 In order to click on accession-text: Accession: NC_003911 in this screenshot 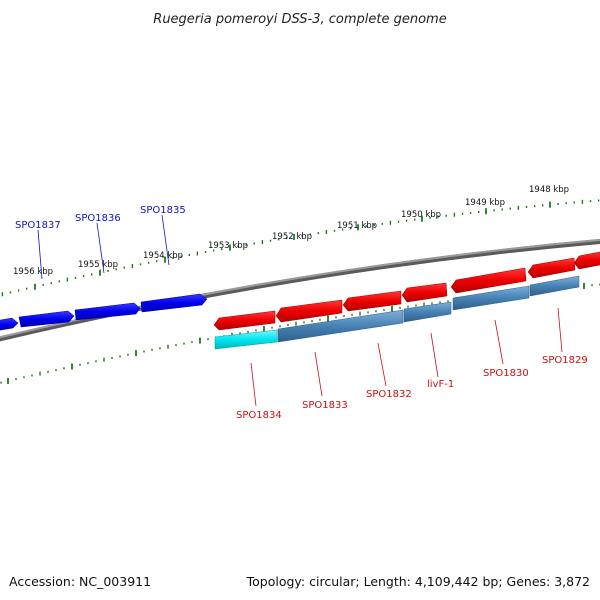, I will do `click(80, 581)`.